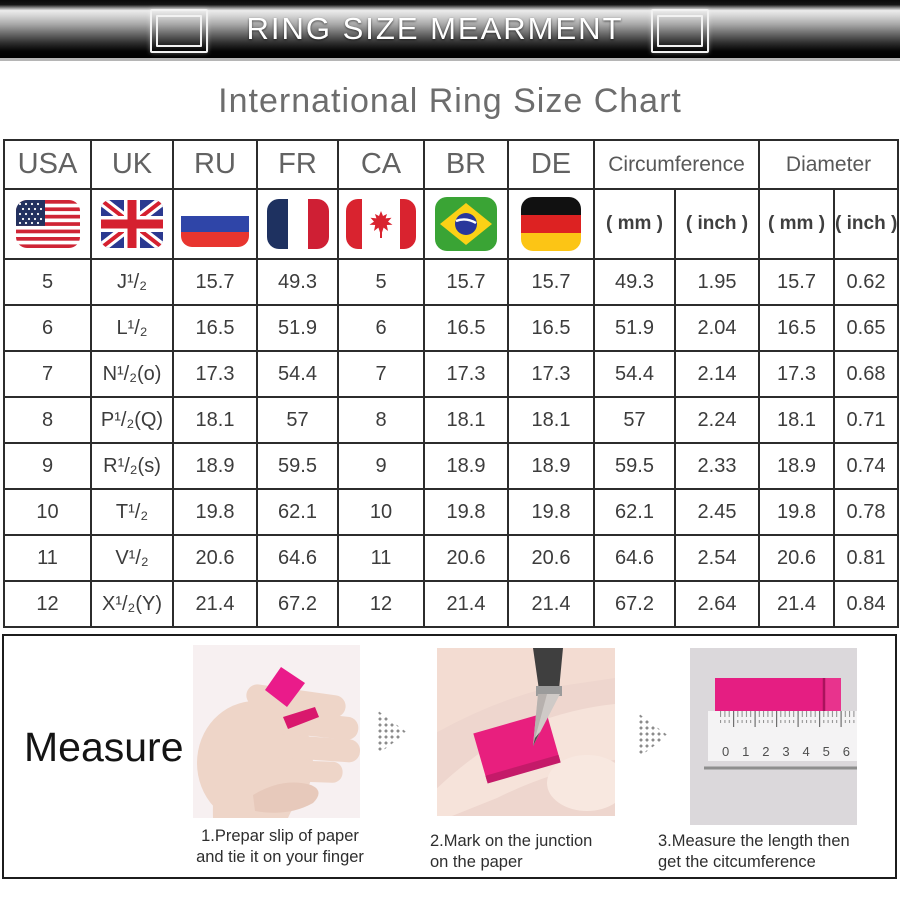  Describe the element at coordinates (786, 751) in the screenshot. I see `ruler-number: 3` at that location.